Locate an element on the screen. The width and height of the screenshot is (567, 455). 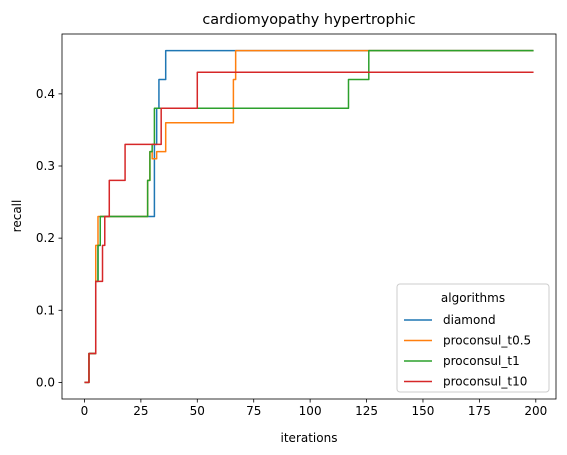
x-axis: 0 25 50 75 100 125 150 175 200 is located at coordinates (314, 408).